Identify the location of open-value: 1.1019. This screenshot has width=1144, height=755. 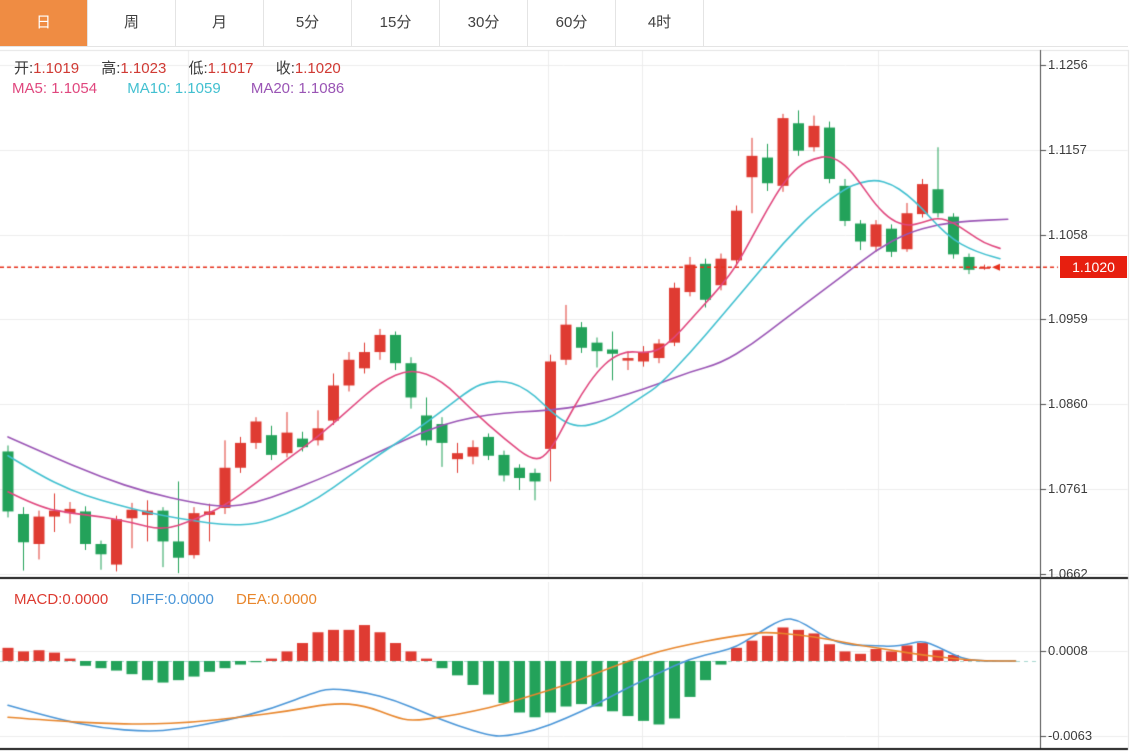
(56, 68).